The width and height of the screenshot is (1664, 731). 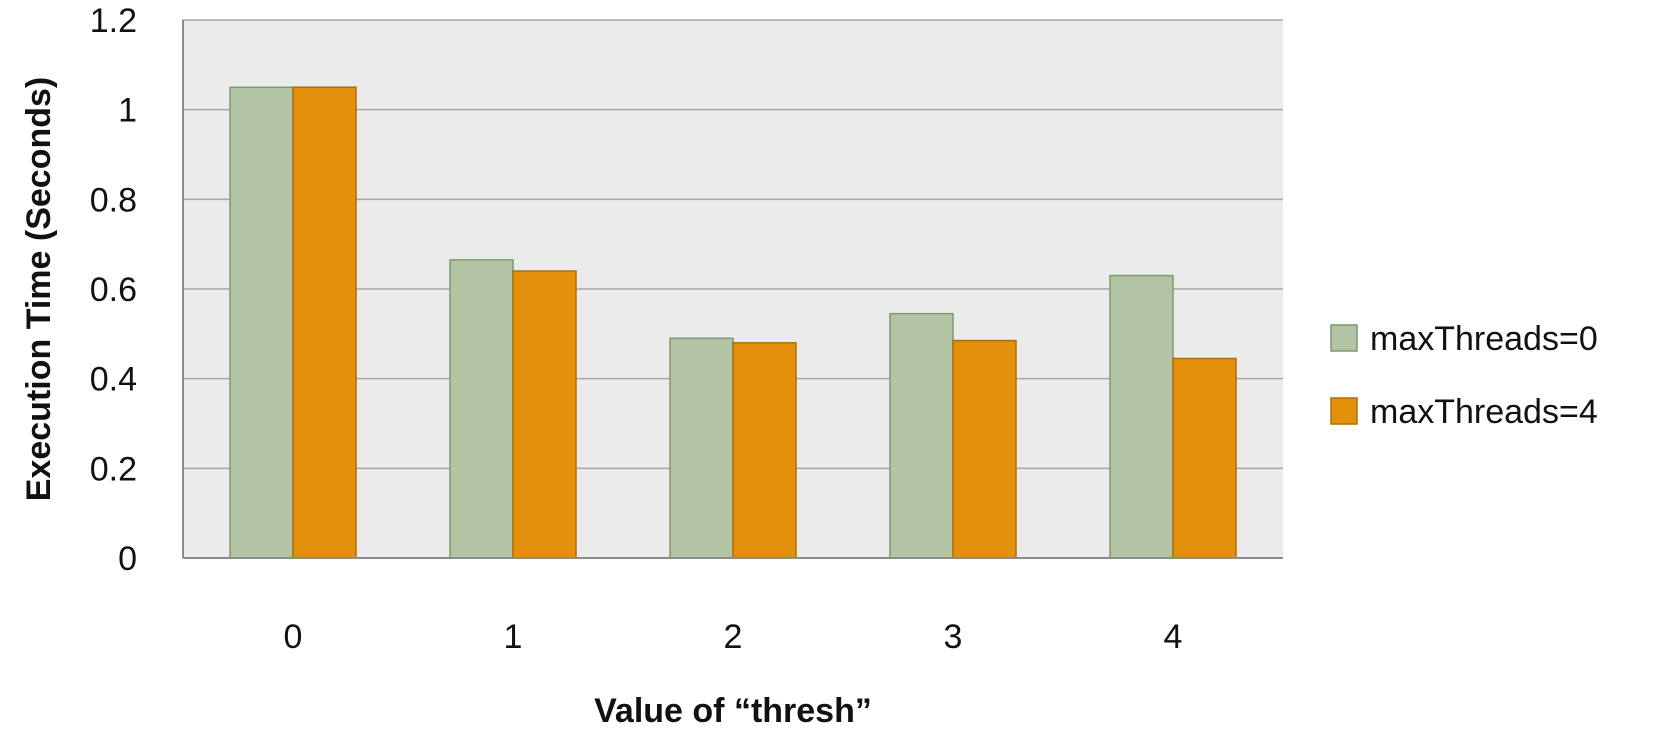 I want to click on y-tick-label: 0.8, so click(x=113, y=200).